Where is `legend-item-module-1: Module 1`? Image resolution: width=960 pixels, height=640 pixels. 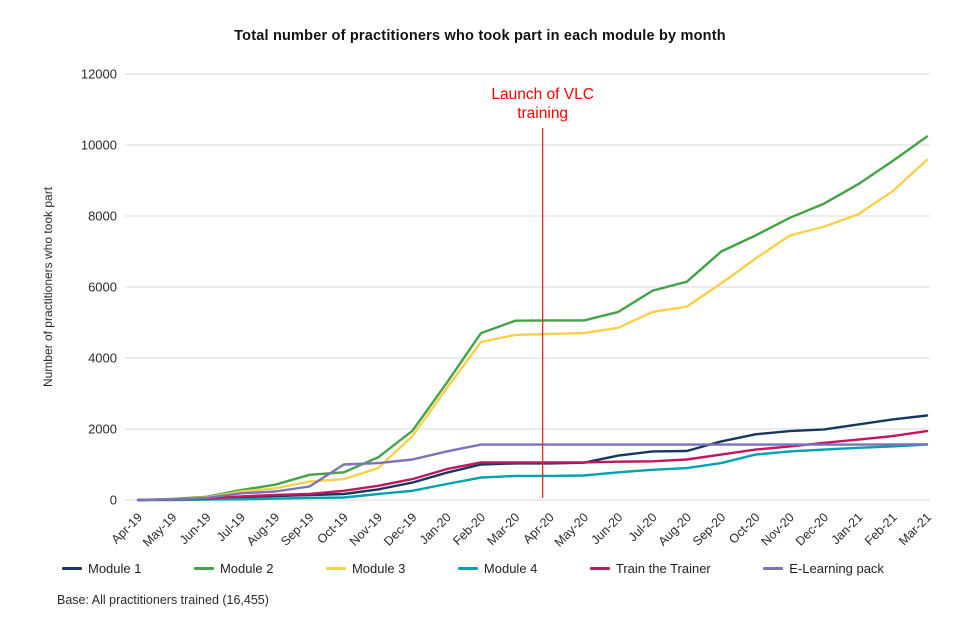
legend-item-module-1: Module 1 is located at coordinates (101, 568).